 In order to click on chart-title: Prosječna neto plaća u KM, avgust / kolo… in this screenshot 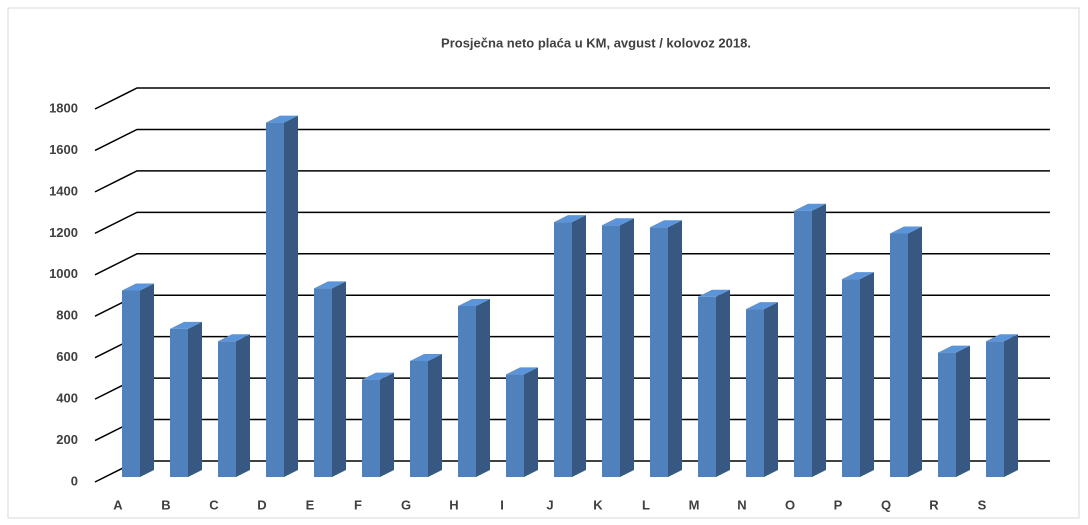, I will do `click(596, 42)`.